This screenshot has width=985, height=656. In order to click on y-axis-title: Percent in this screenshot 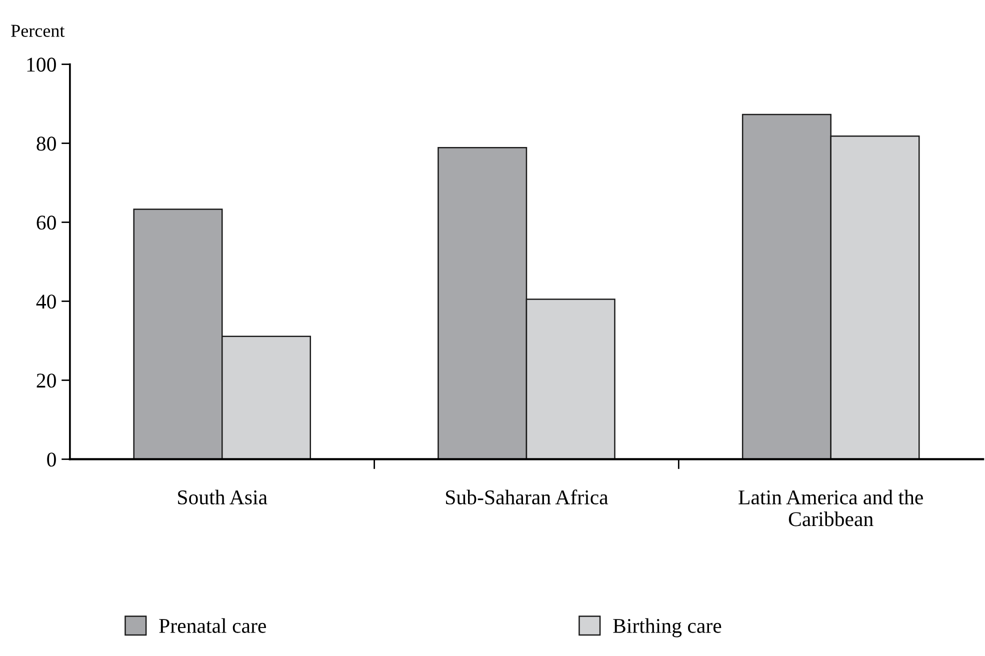, I will do `click(38, 30)`.